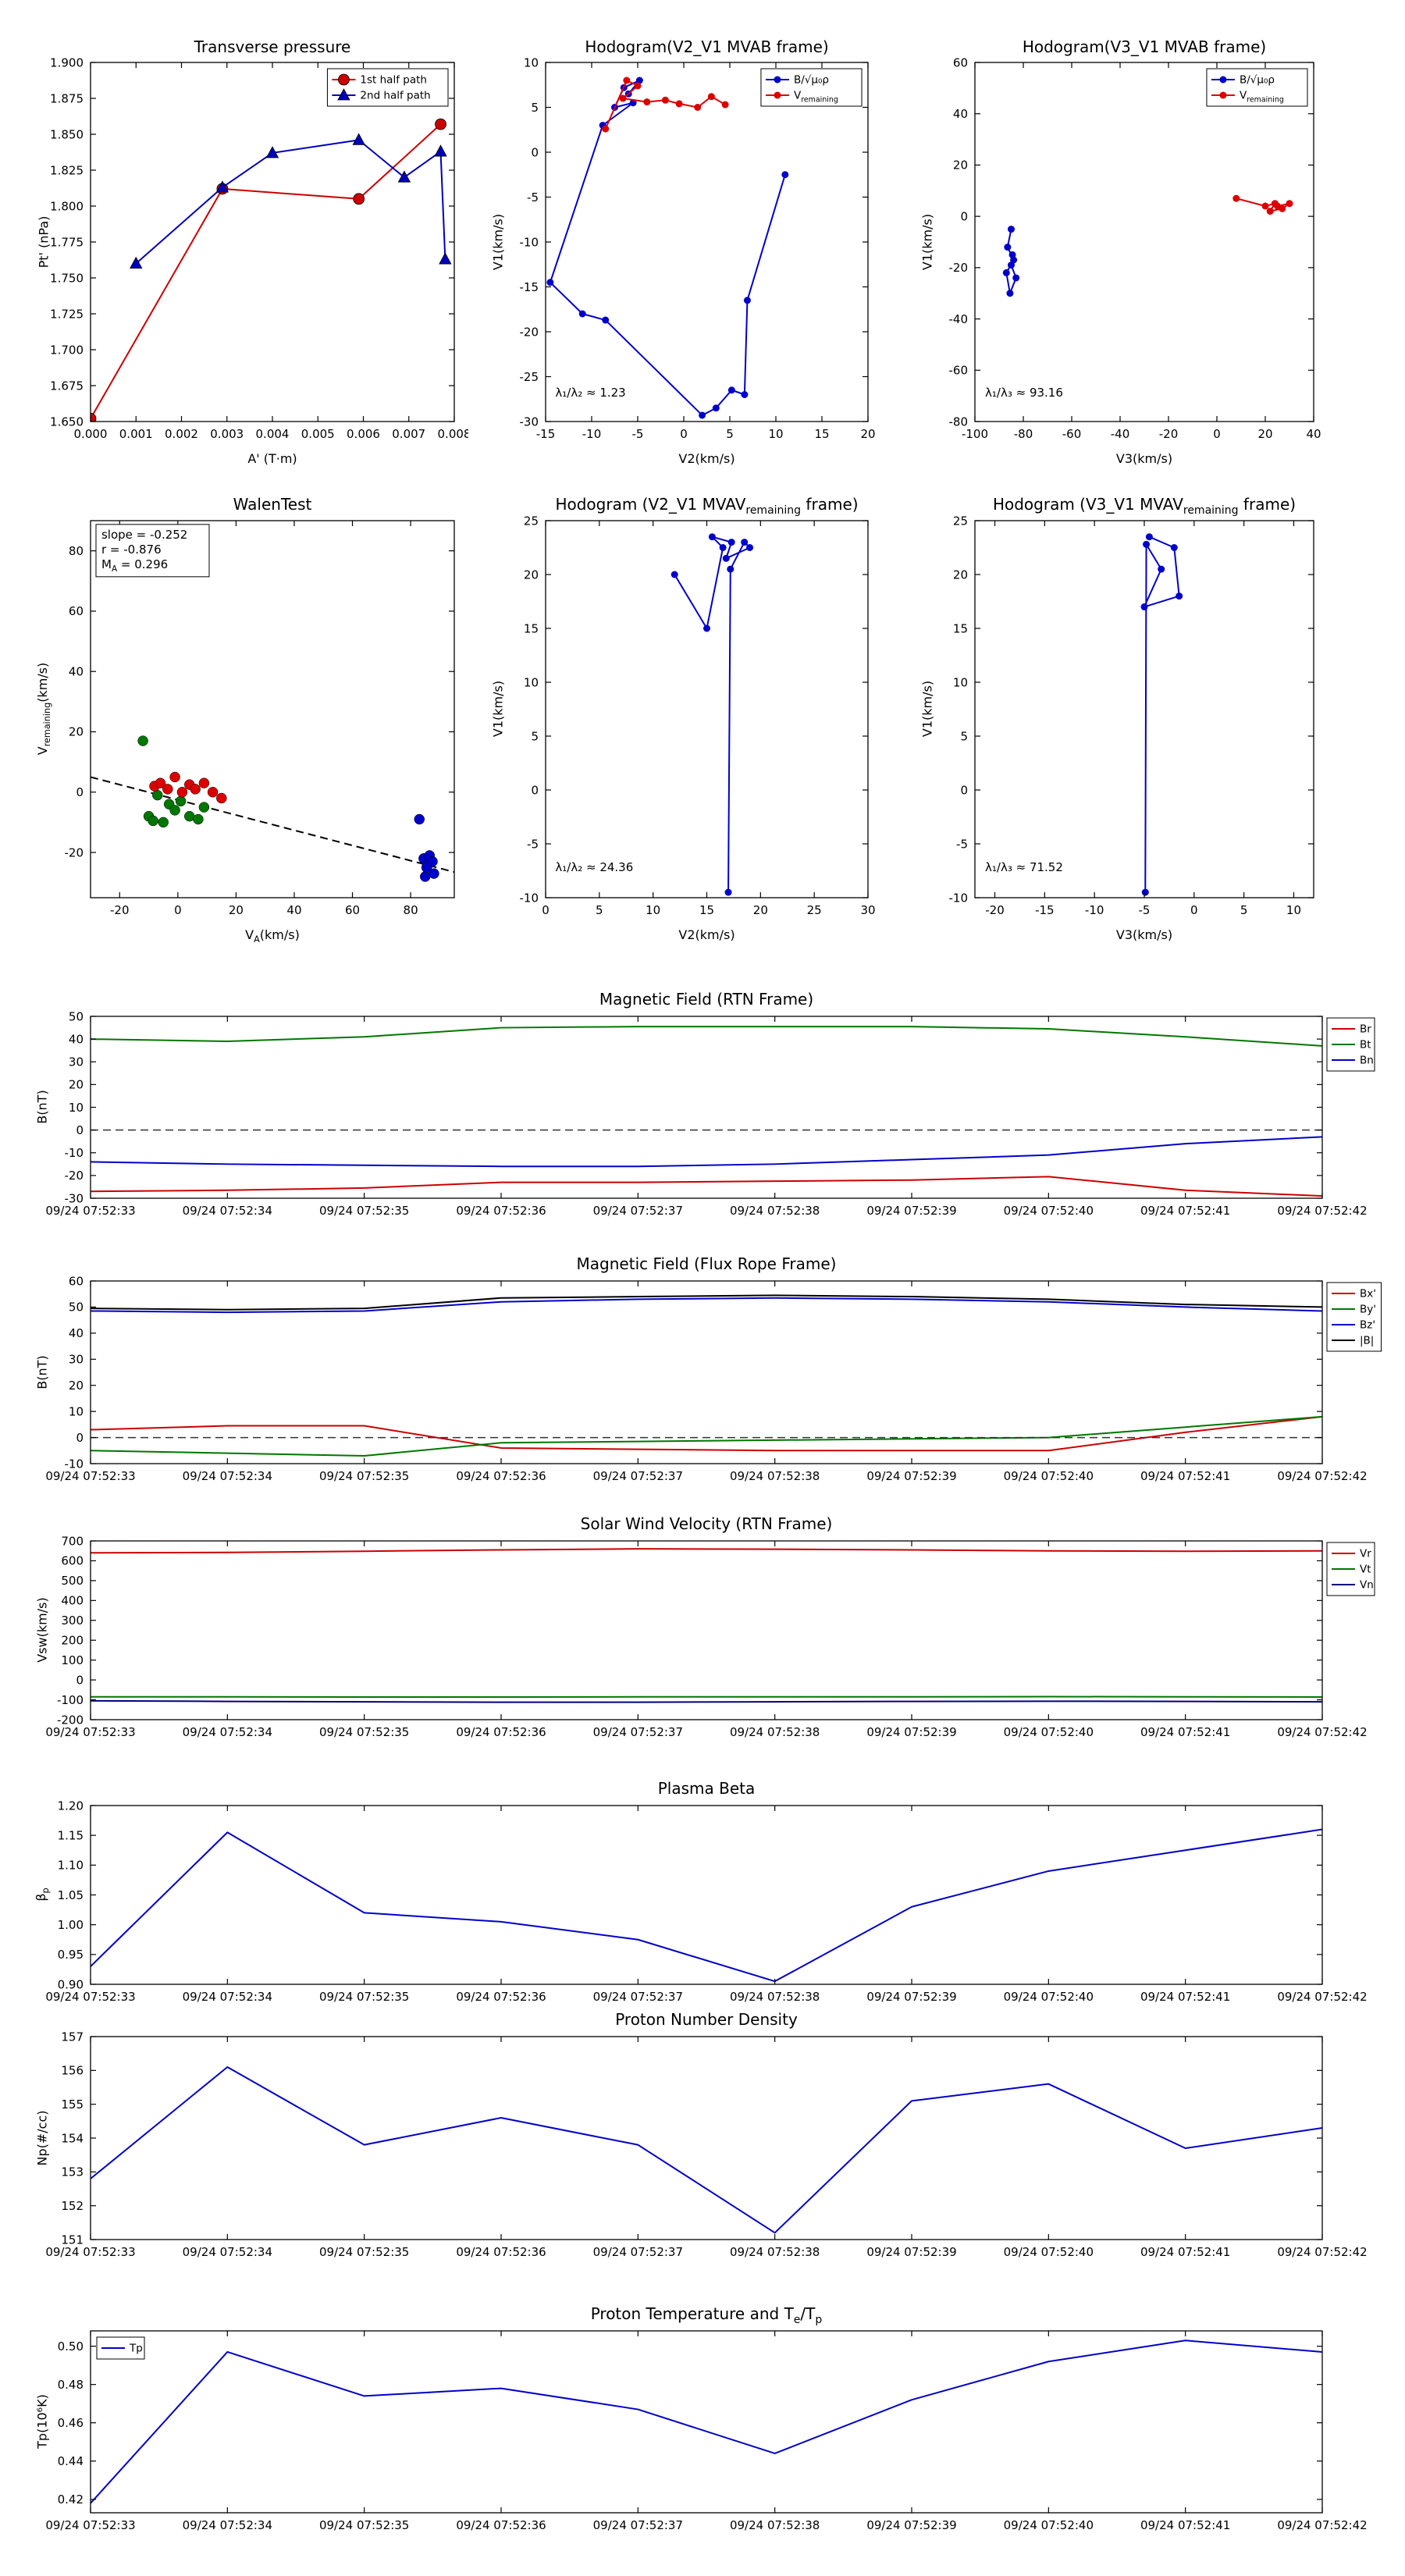 The image size is (1405, 2576). I want to click on svg-text: 25, so click(532, 521).